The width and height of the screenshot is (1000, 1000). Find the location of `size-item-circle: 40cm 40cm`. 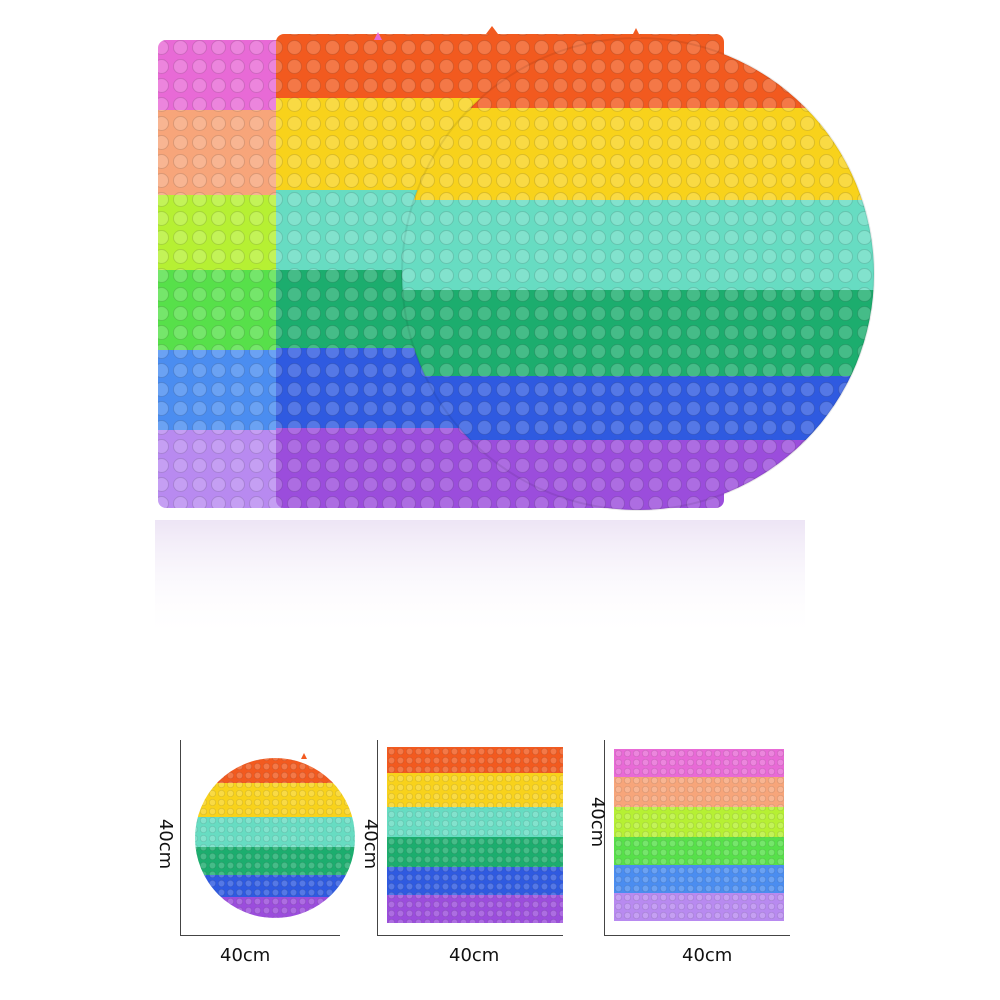

size-item-circle: 40cm 40cm is located at coordinates (252, 855).